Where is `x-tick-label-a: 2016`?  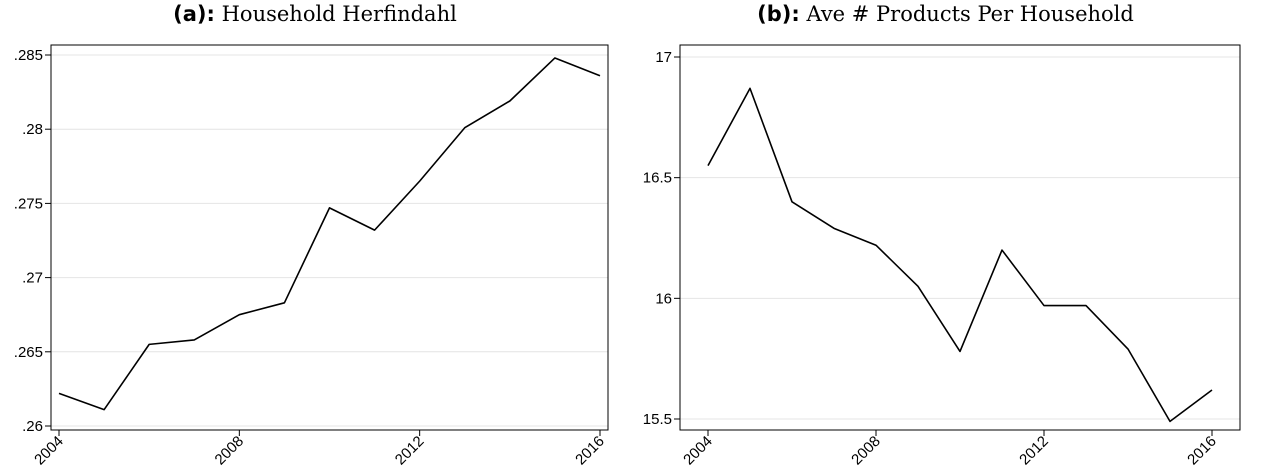
x-tick-label-a: 2016 is located at coordinates (590, 451).